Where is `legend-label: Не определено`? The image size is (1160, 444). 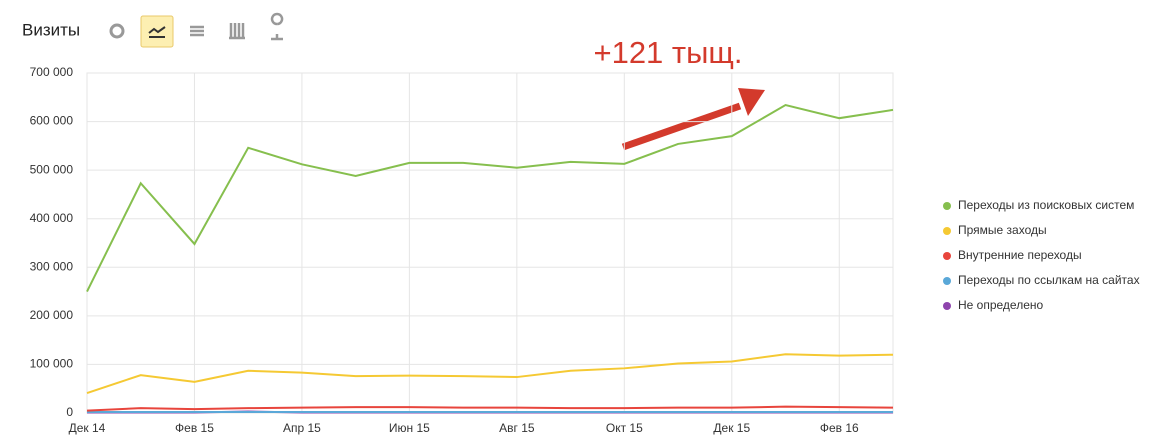
legend-label: Не определено is located at coordinates (1001, 305).